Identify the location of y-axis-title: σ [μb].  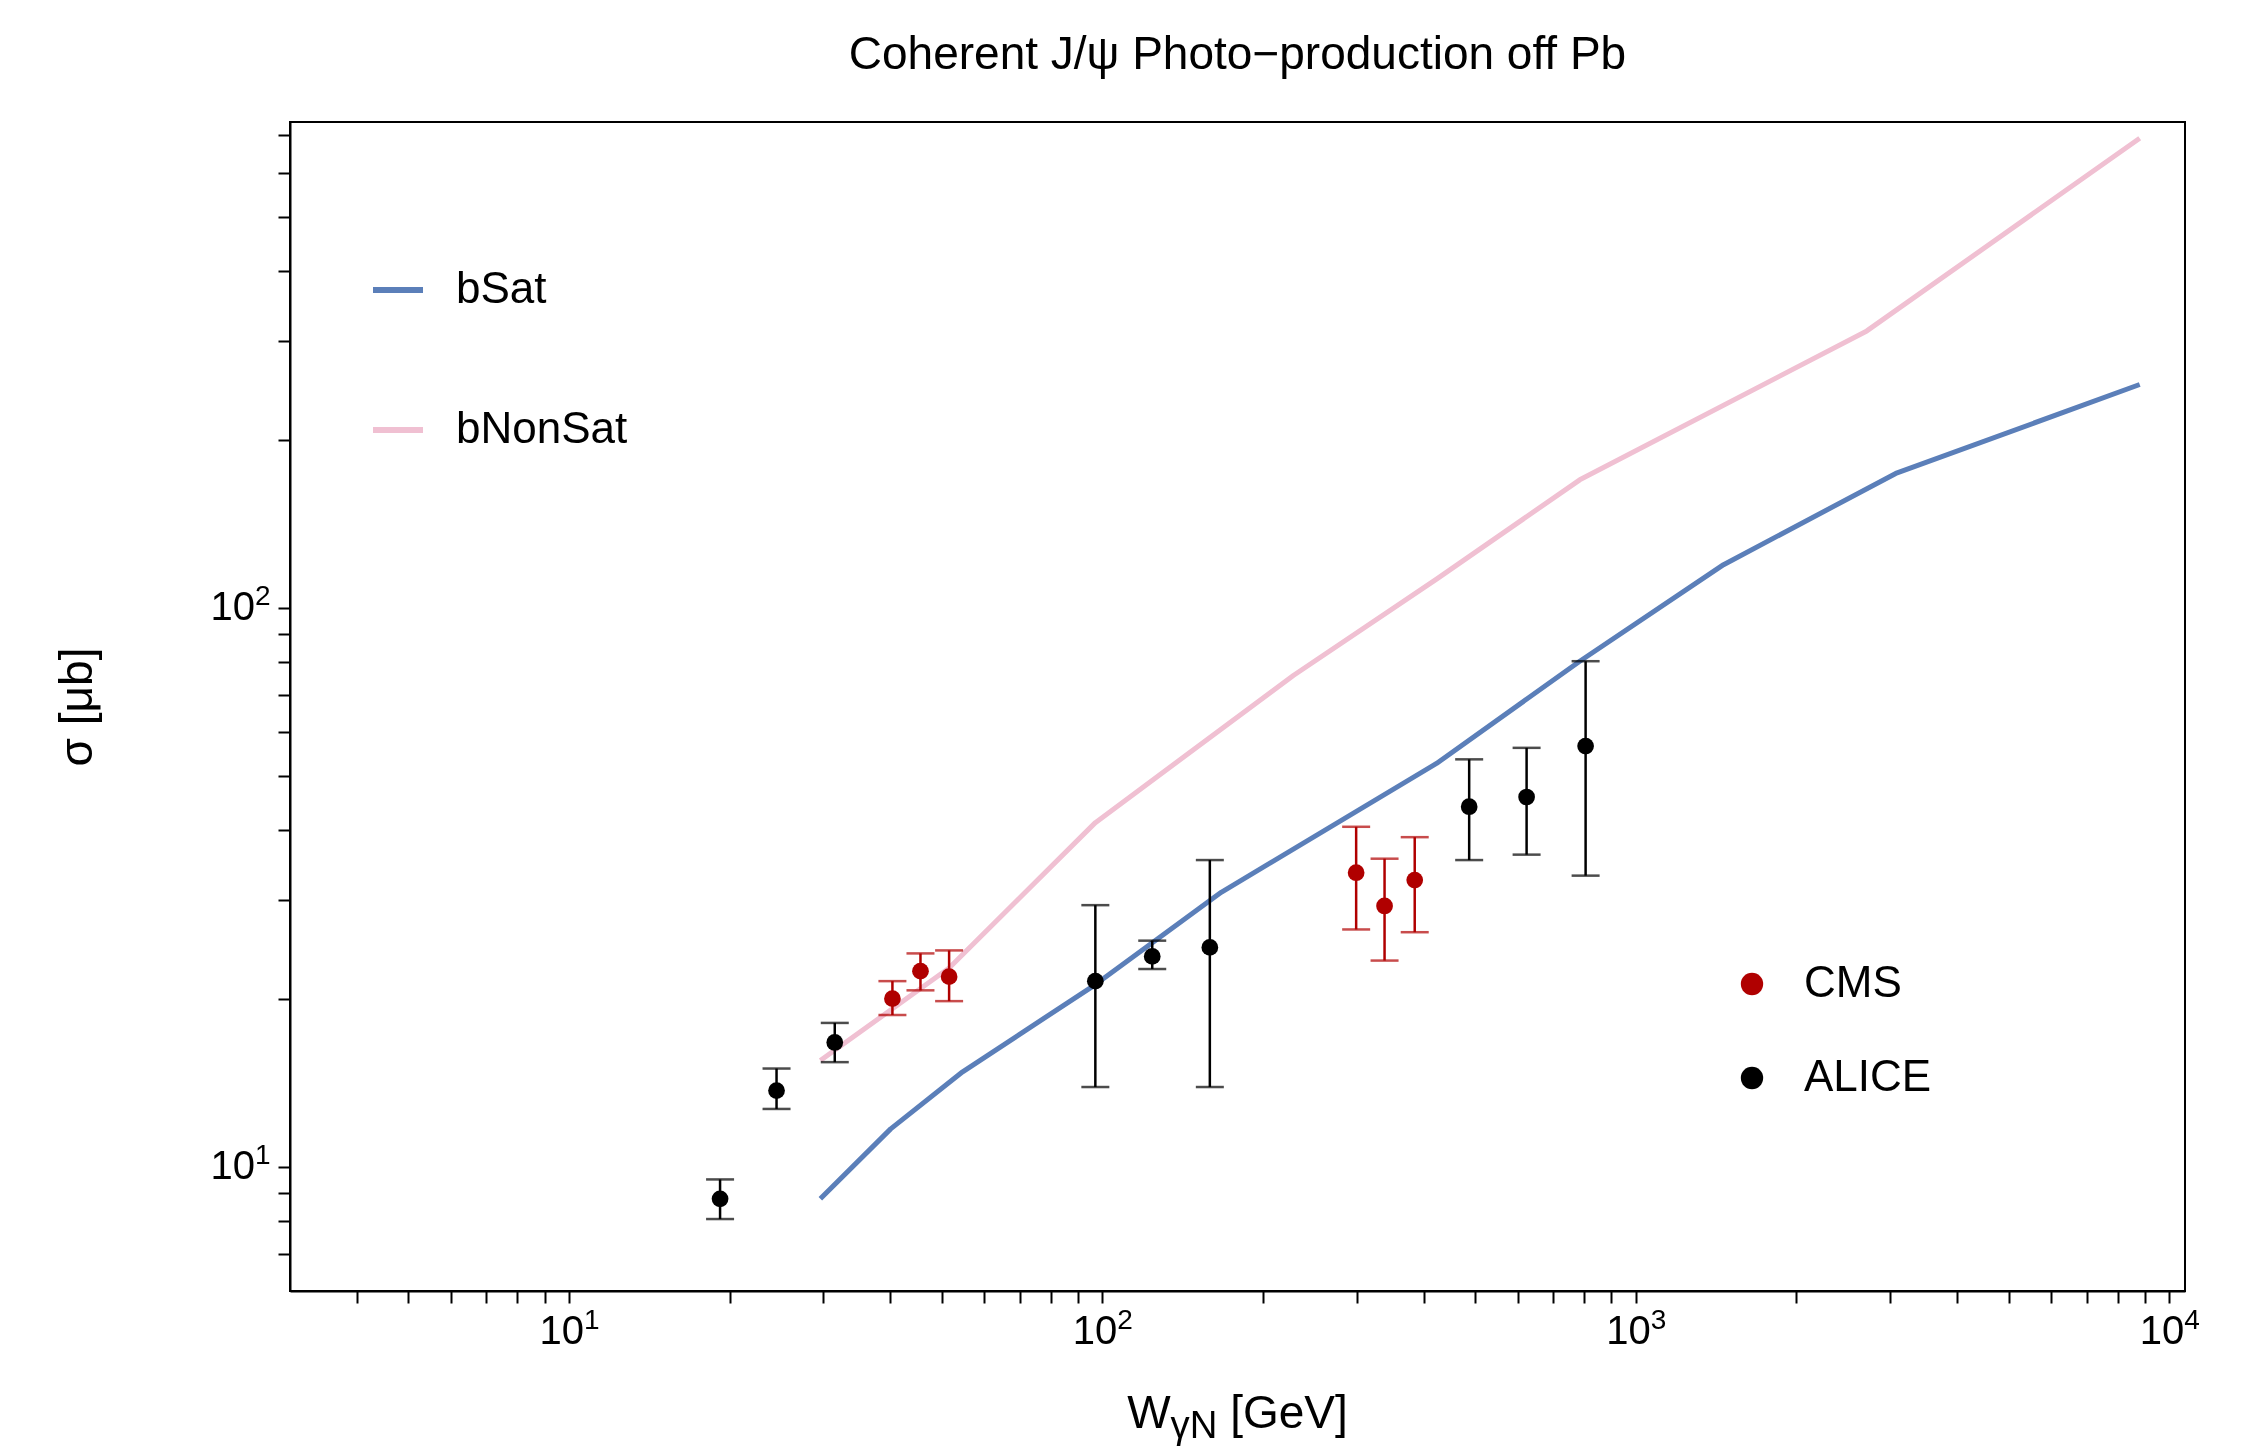
(75, 707).